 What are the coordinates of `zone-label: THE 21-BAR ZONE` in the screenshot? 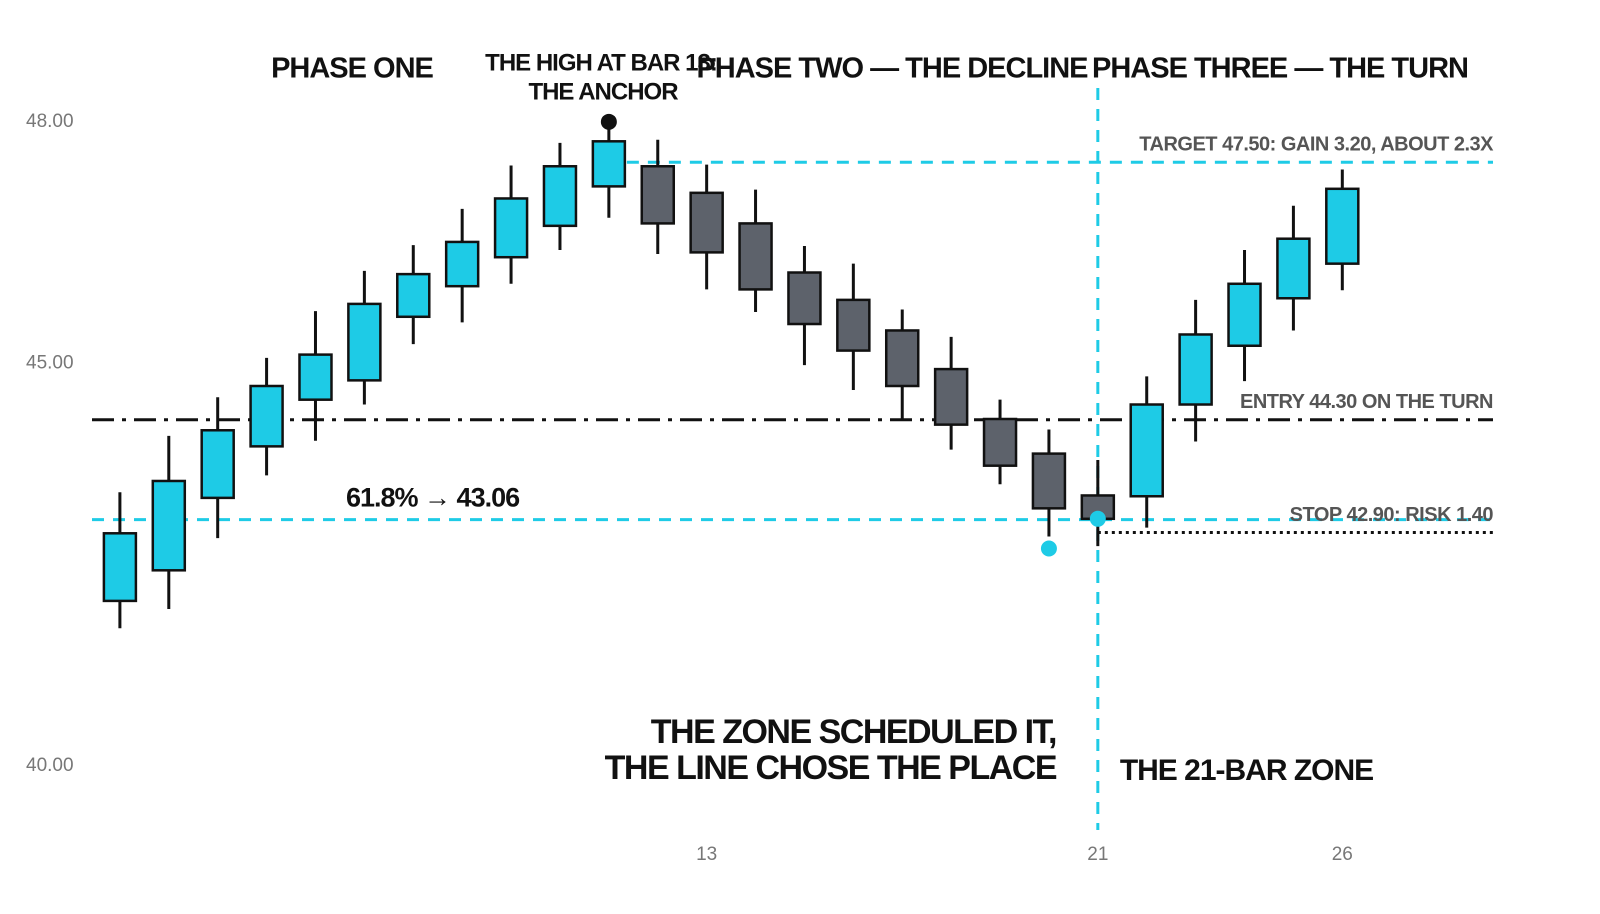 It's located at (1246, 770).